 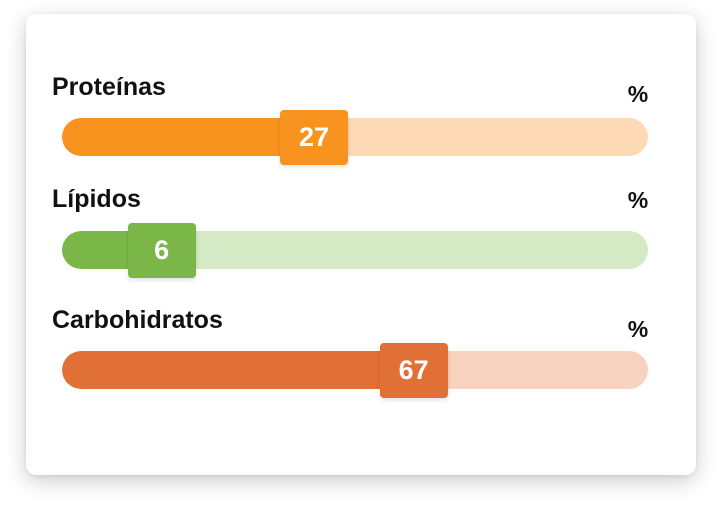 What do you see at coordinates (355, 137) in the screenshot?
I see `proteinas-track` at bounding box center [355, 137].